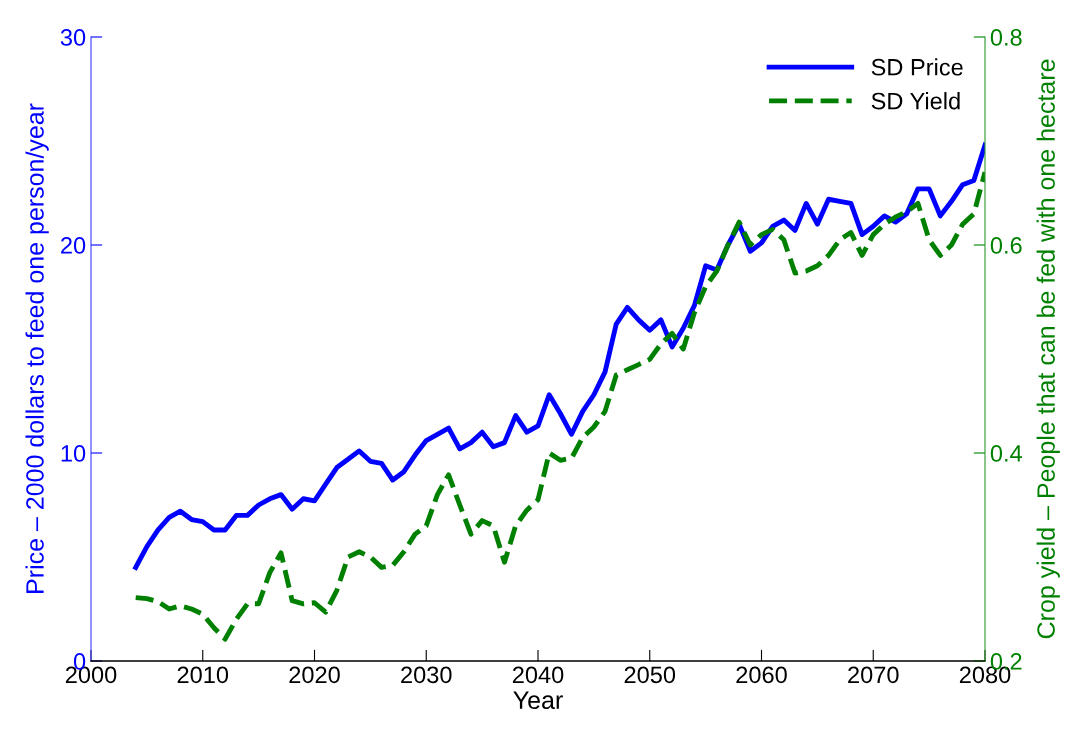 Image resolution: width=1076 pixels, height=739 pixels. What do you see at coordinates (73, 37) in the screenshot?
I see `y-tick-label: 30` at bounding box center [73, 37].